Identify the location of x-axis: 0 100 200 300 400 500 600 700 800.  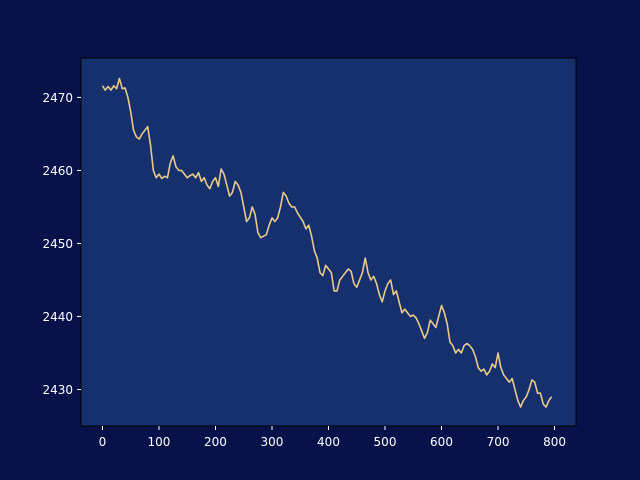
(332, 437).